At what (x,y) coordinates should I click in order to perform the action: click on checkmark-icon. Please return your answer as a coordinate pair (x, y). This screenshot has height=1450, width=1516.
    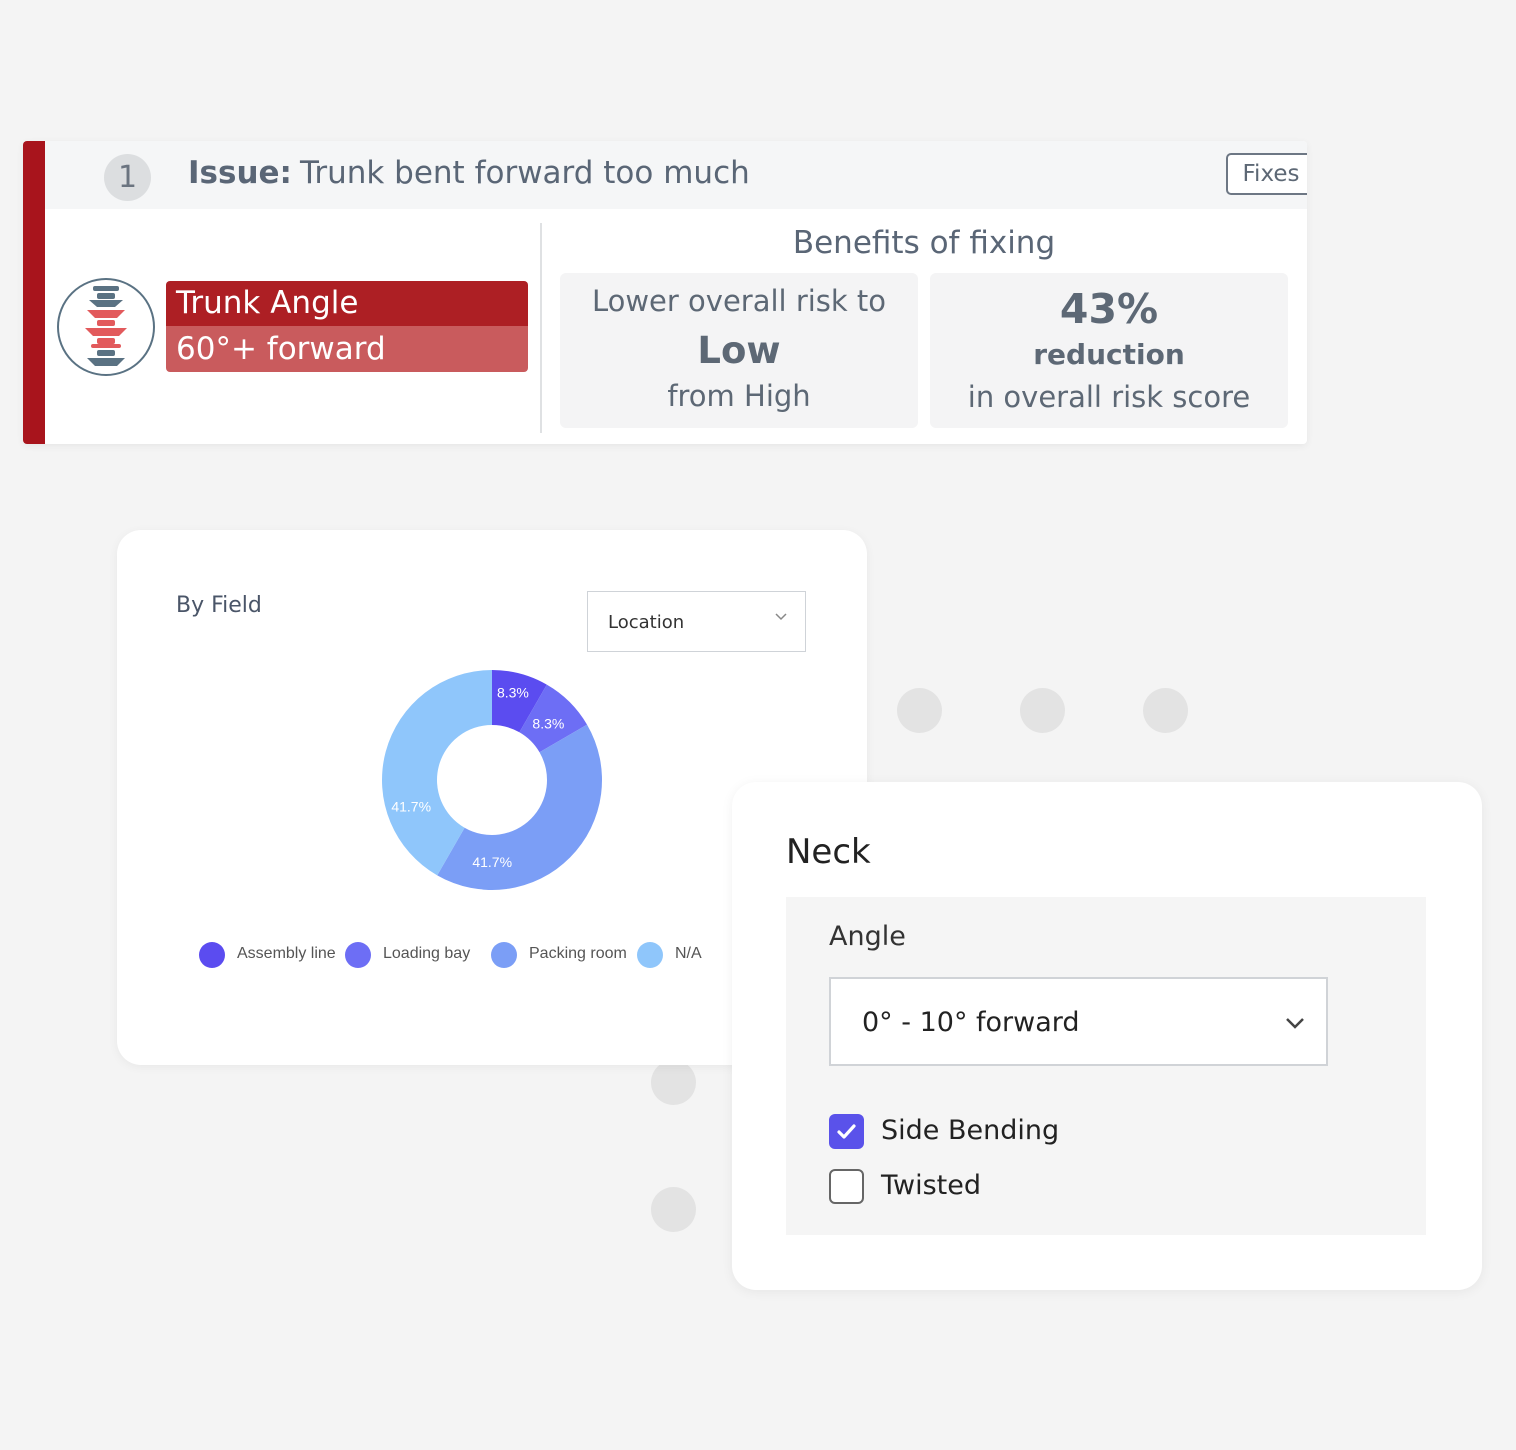
    Looking at the image, I should click on (846, 1131).